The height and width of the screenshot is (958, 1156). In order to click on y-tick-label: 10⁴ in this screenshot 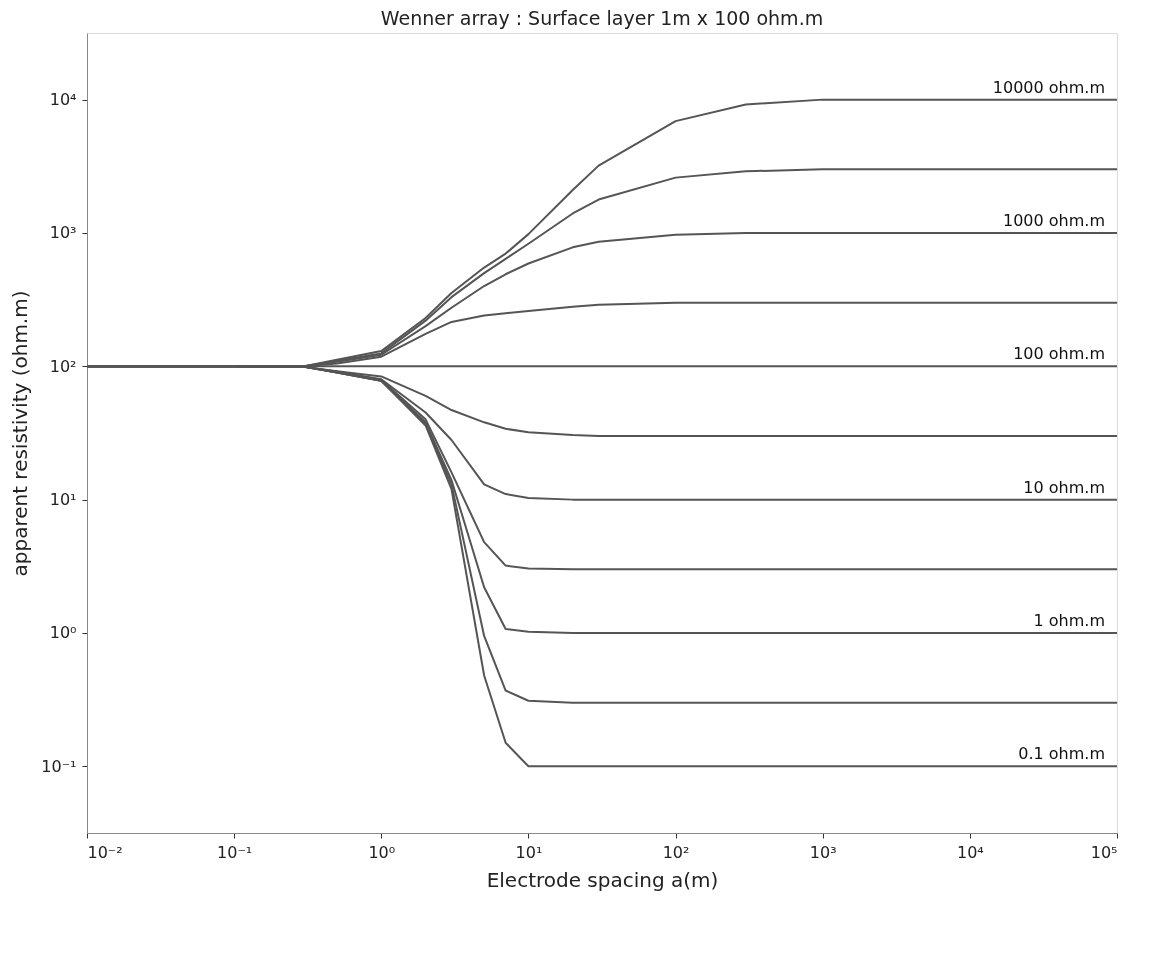, I will do `click(63, 100)`.